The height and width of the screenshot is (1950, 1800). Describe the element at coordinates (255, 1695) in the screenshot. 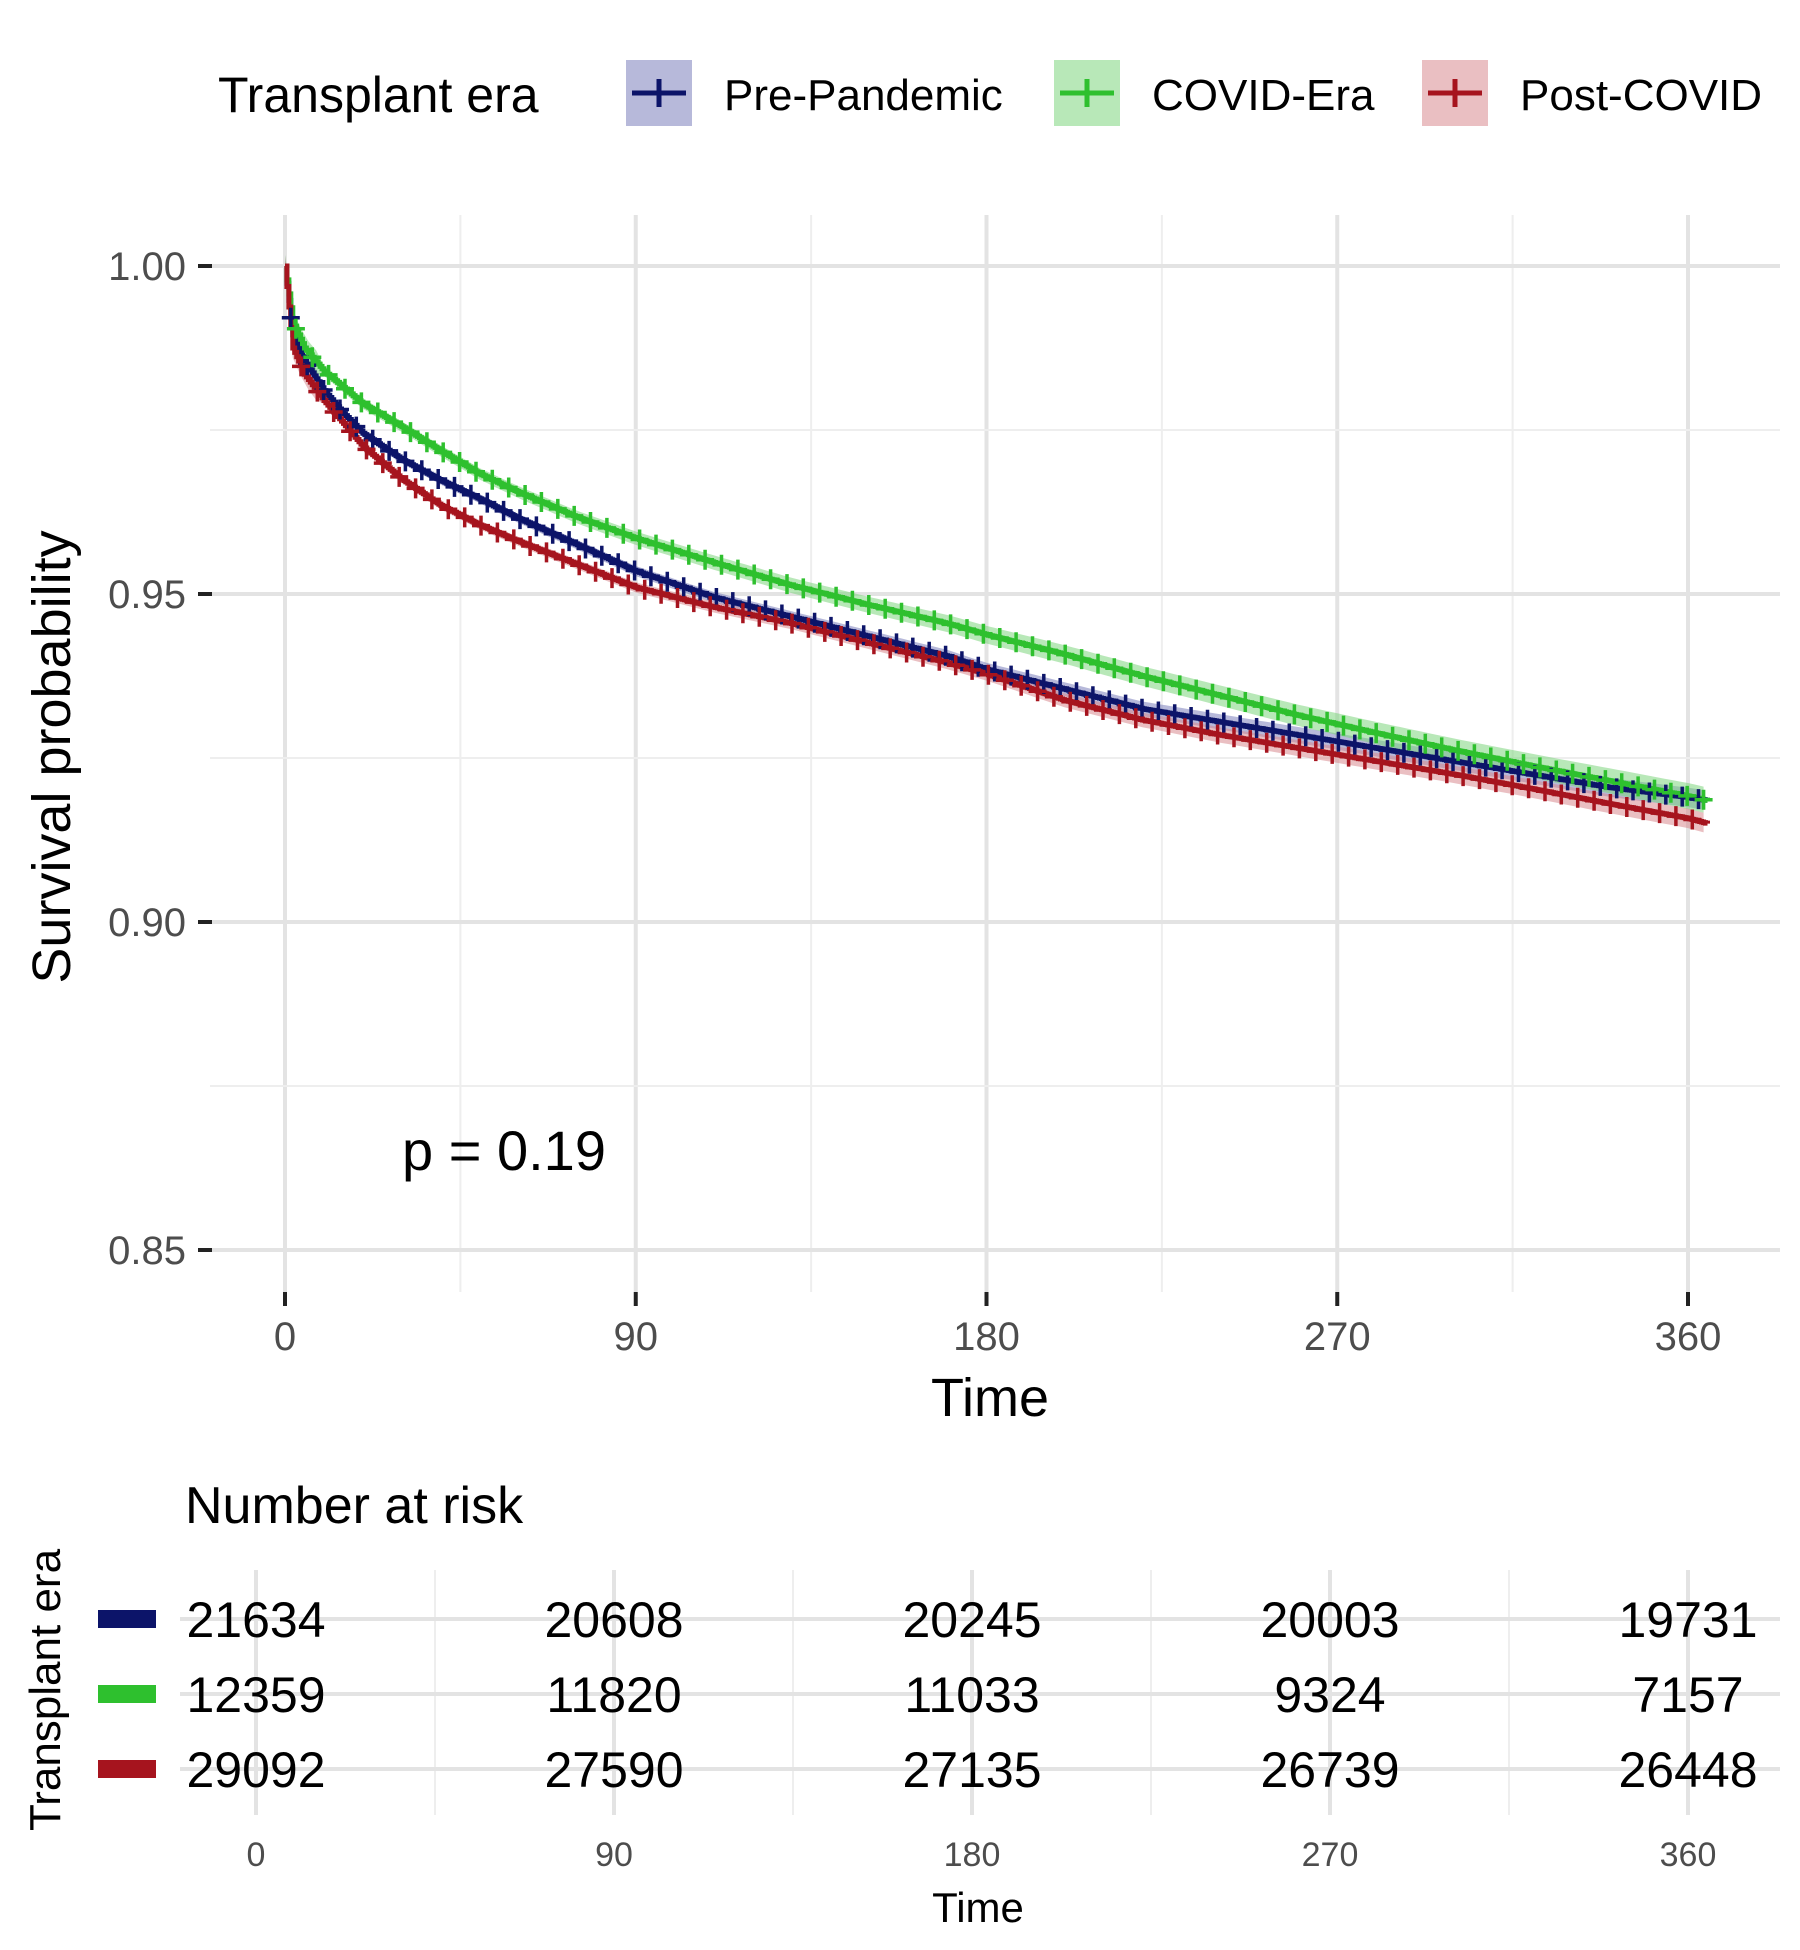

I see `risk-cell: 12359` at that location.